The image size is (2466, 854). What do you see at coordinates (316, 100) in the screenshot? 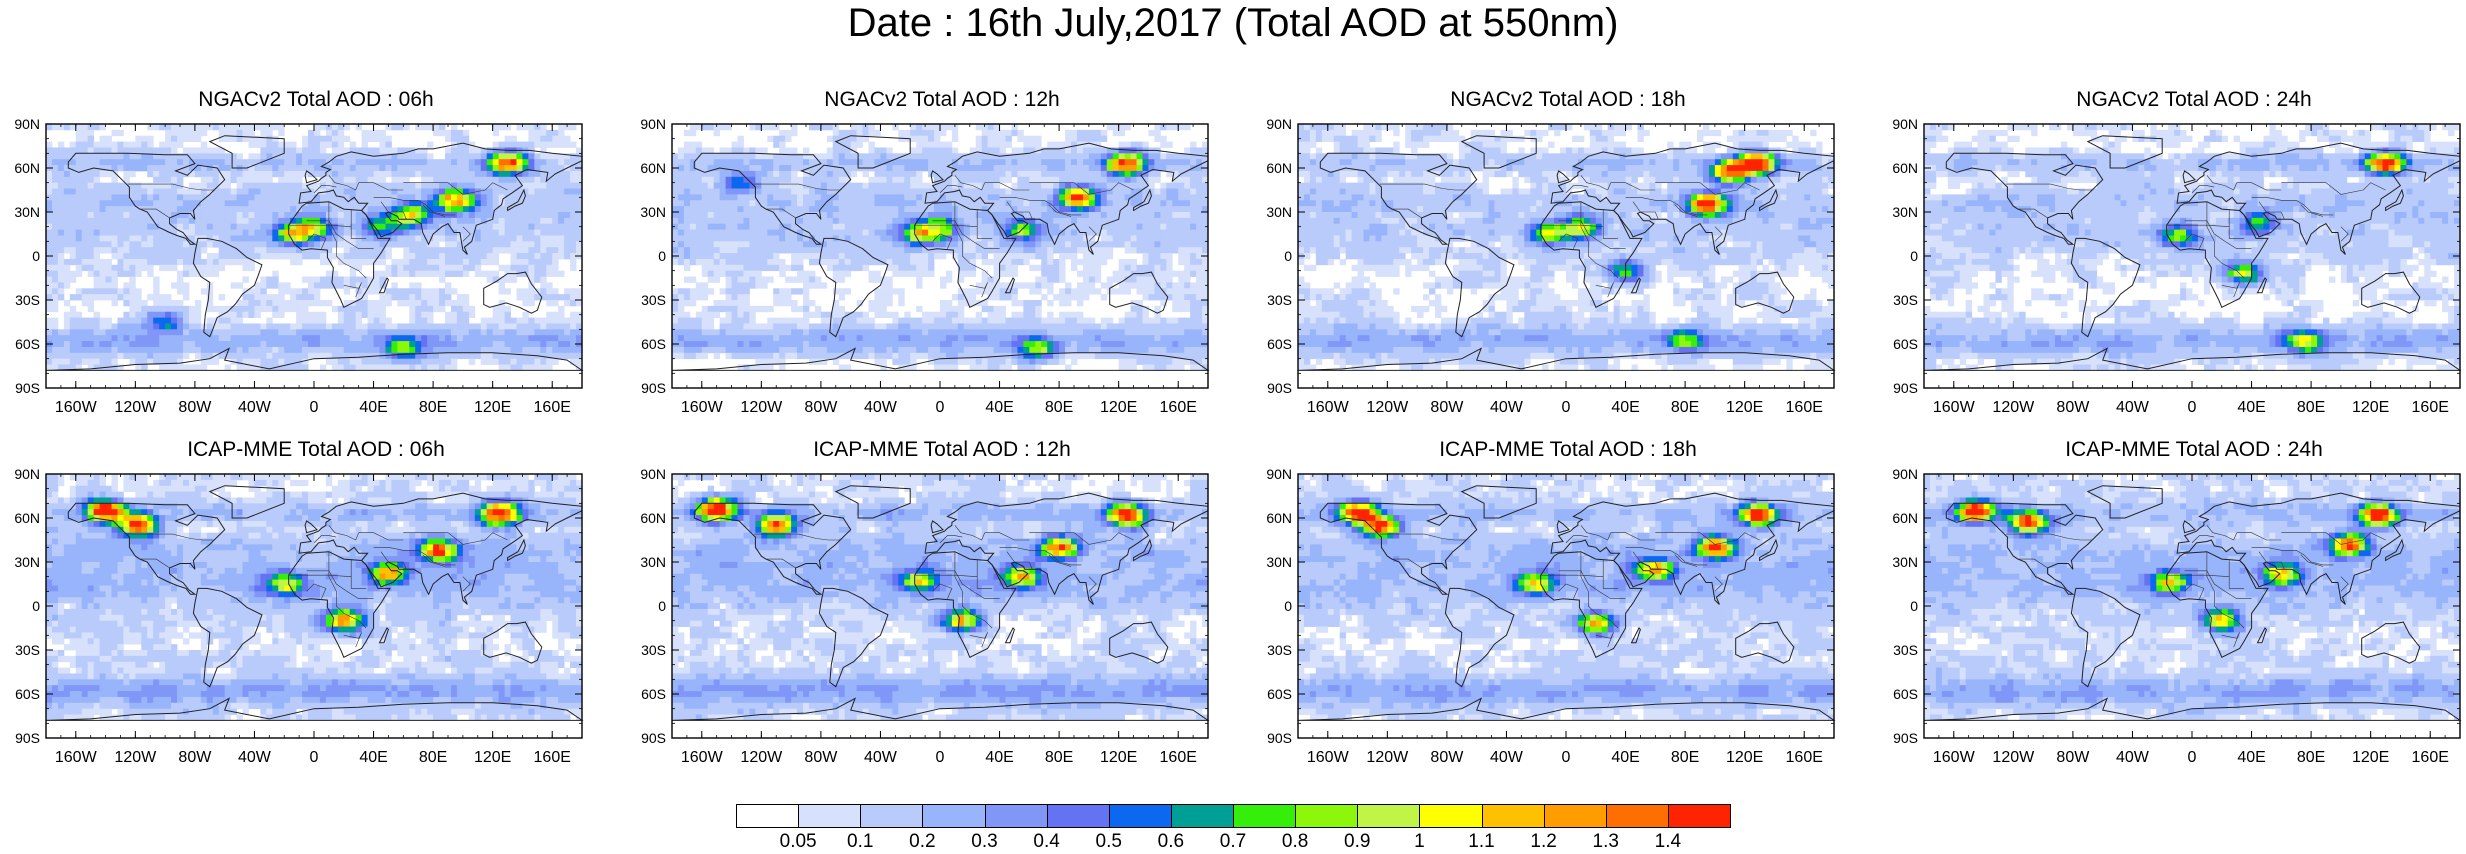
I see `panel-title: NGACv2 Total AOD : 06h` at bounding box center [316, 100].